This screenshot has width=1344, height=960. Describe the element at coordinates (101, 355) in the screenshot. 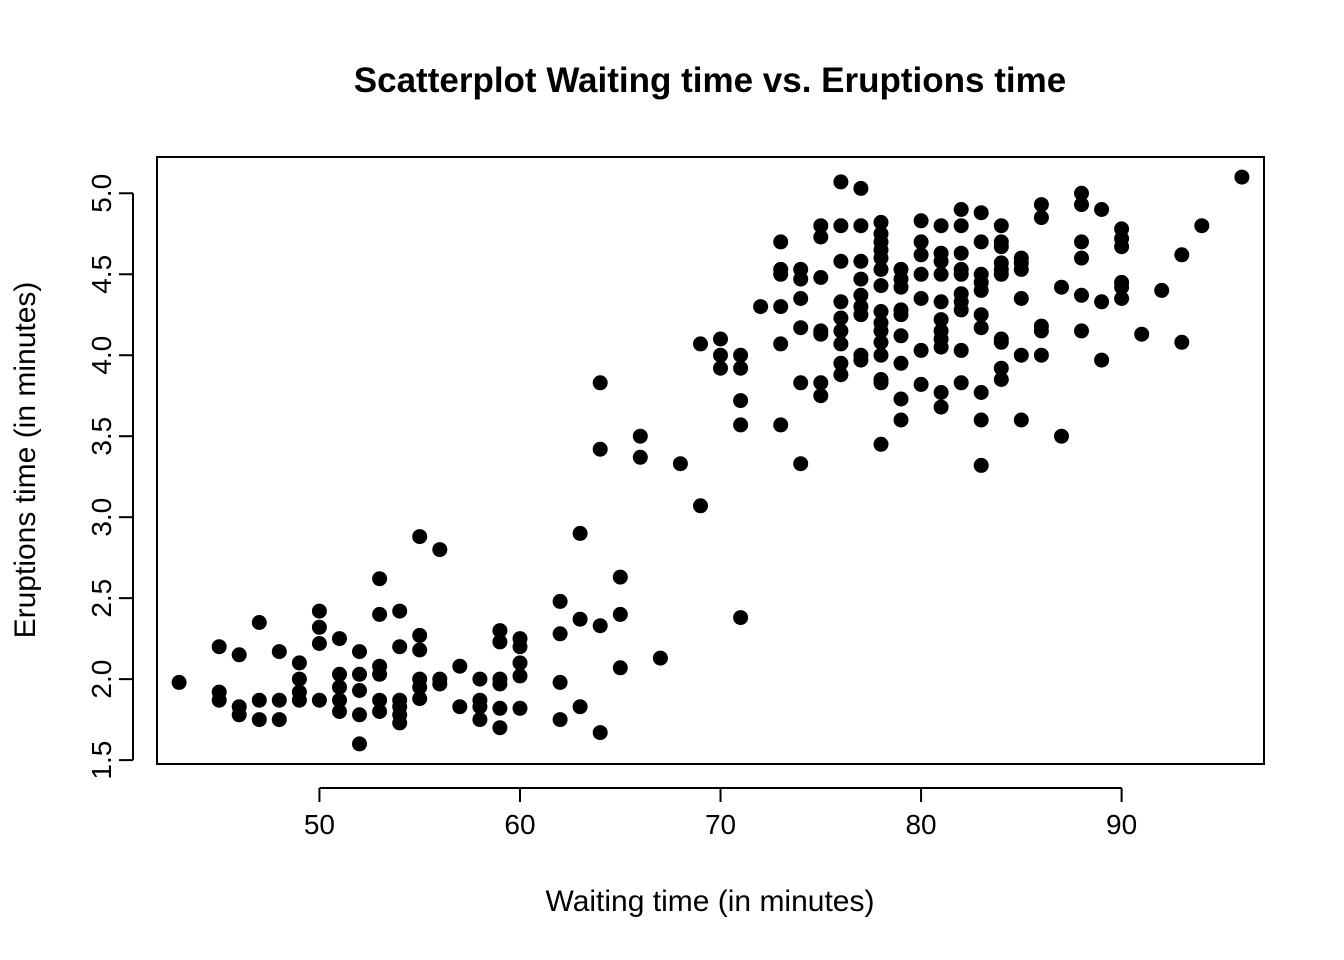

I see `y-tick-label: 4.0` at that location.